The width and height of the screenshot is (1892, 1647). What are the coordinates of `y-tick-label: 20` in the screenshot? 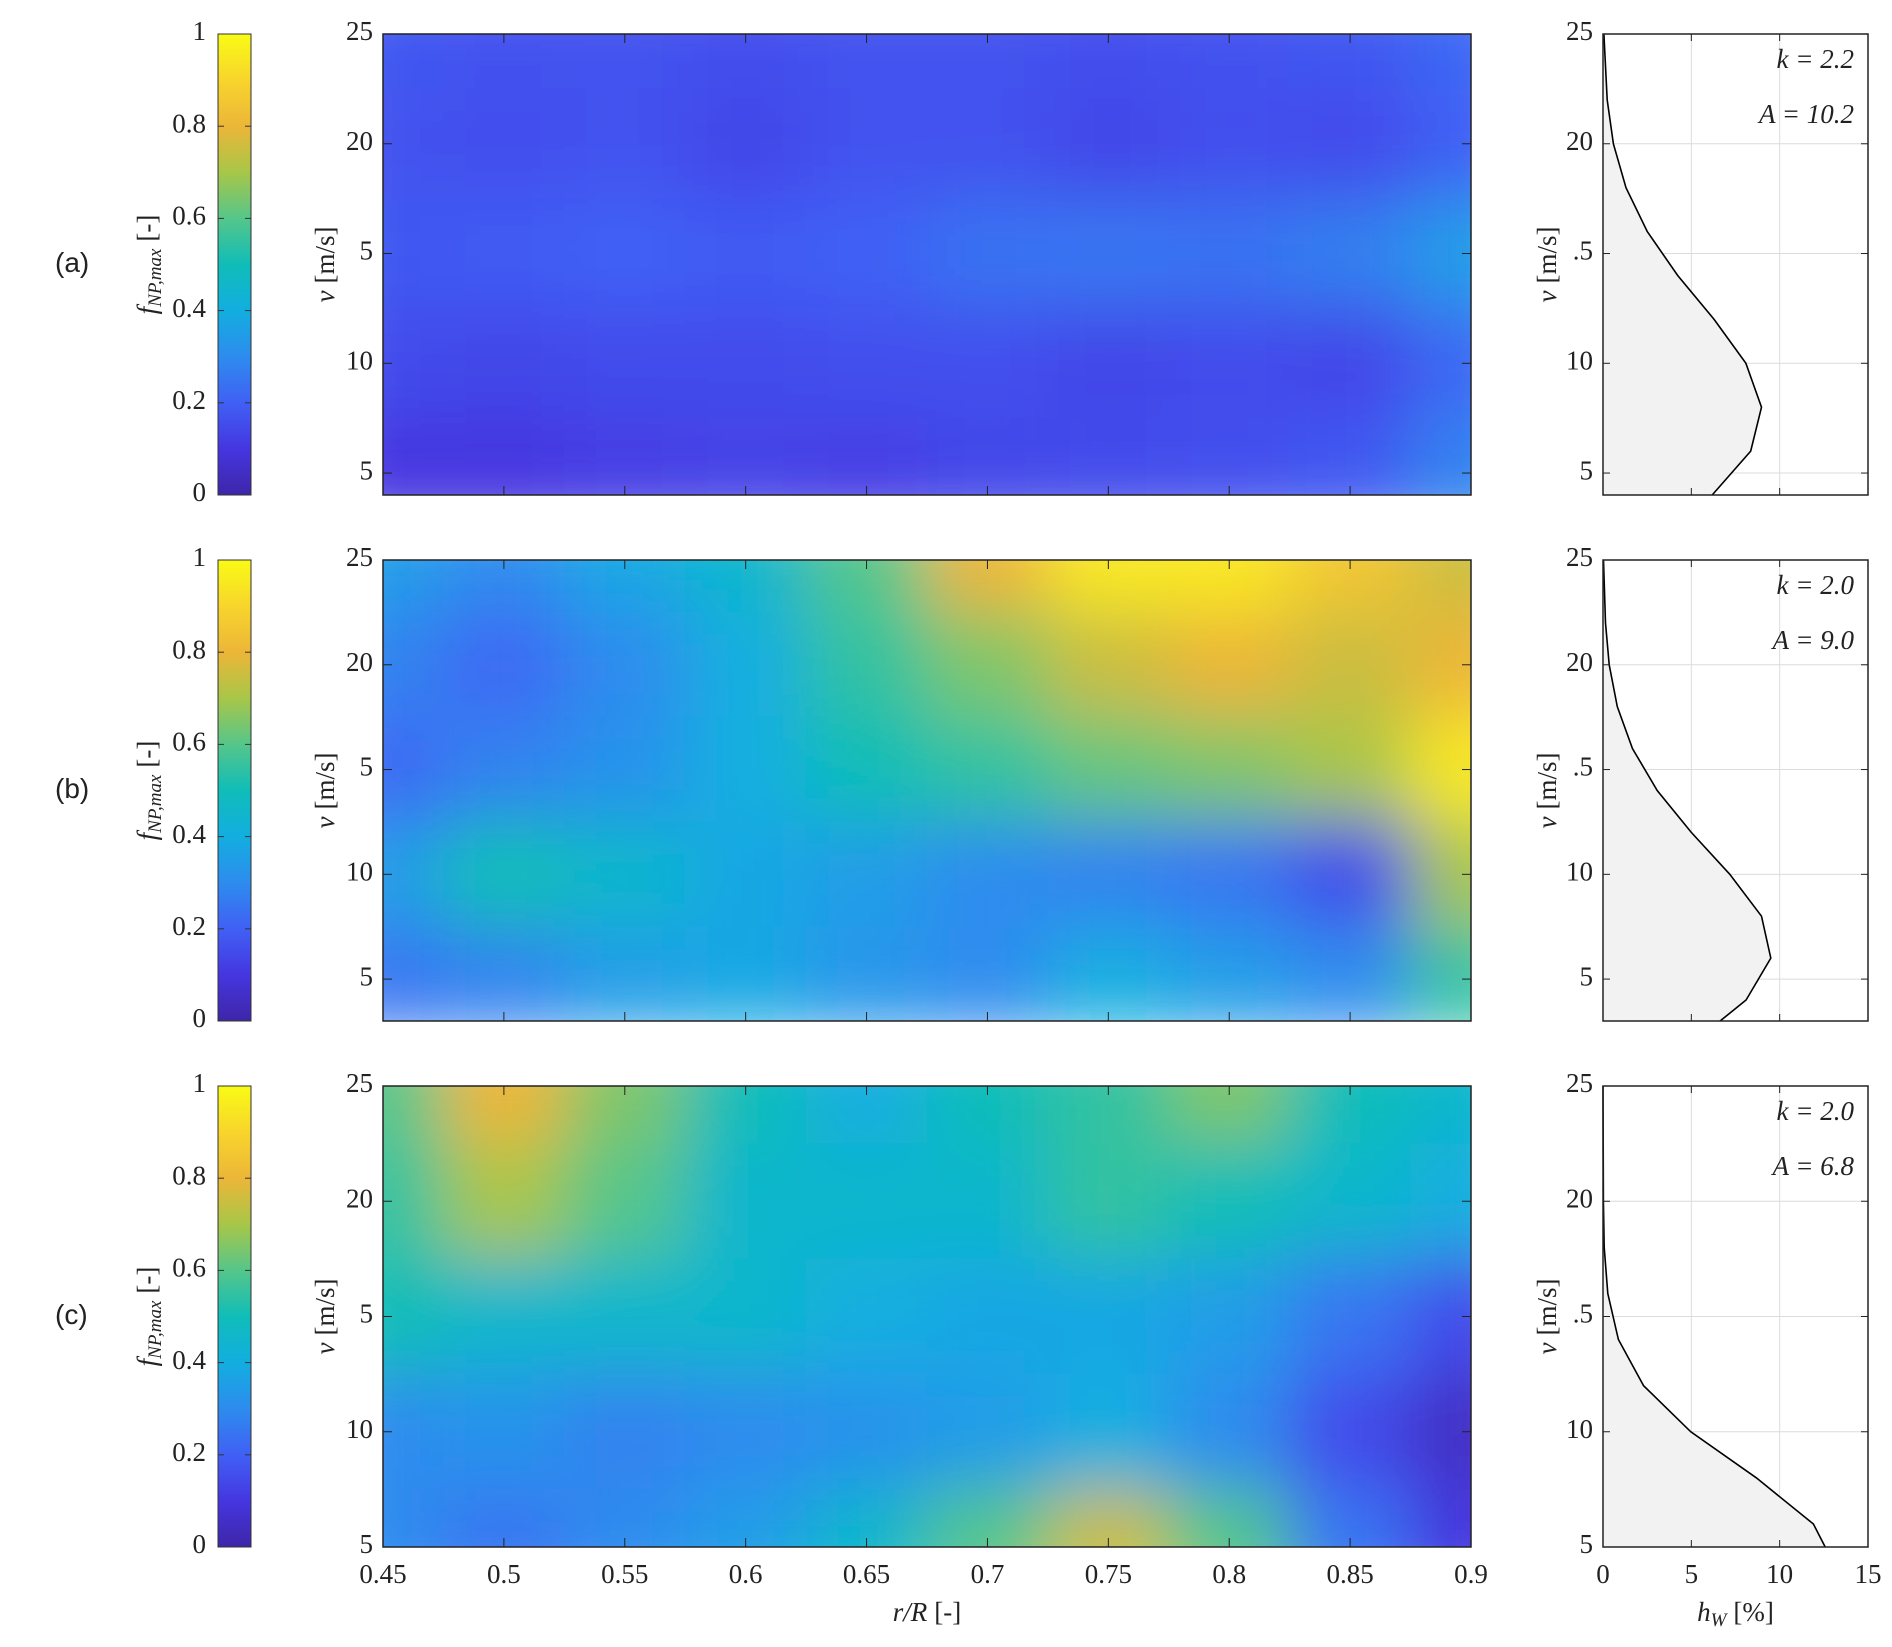 It's located at (1579, 141).